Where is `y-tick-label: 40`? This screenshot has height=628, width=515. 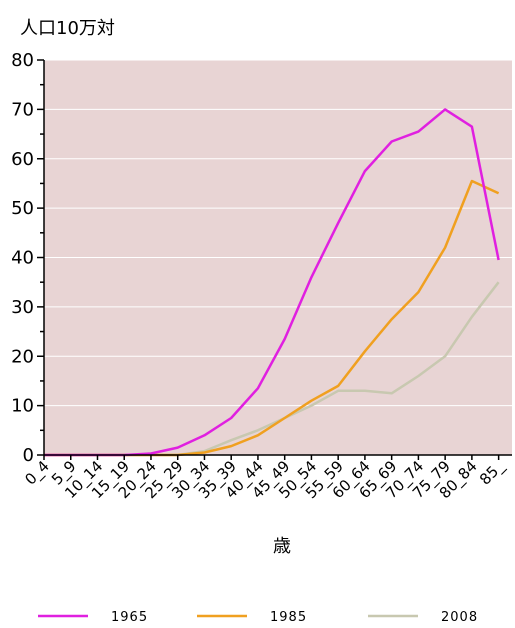
y-tick-label: 40 is located at coordinates (22, 258).